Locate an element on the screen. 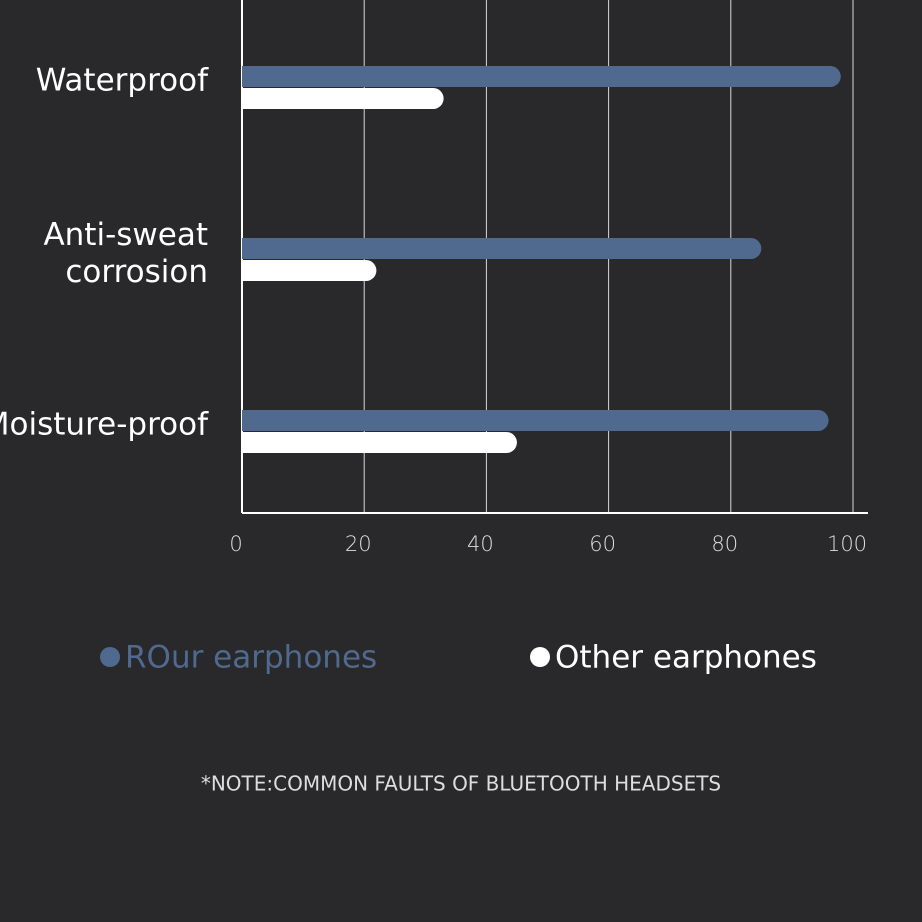 This screenshot has width=922, height=922. y-tick-label: Waterproof is located at coordinates (122, 81).